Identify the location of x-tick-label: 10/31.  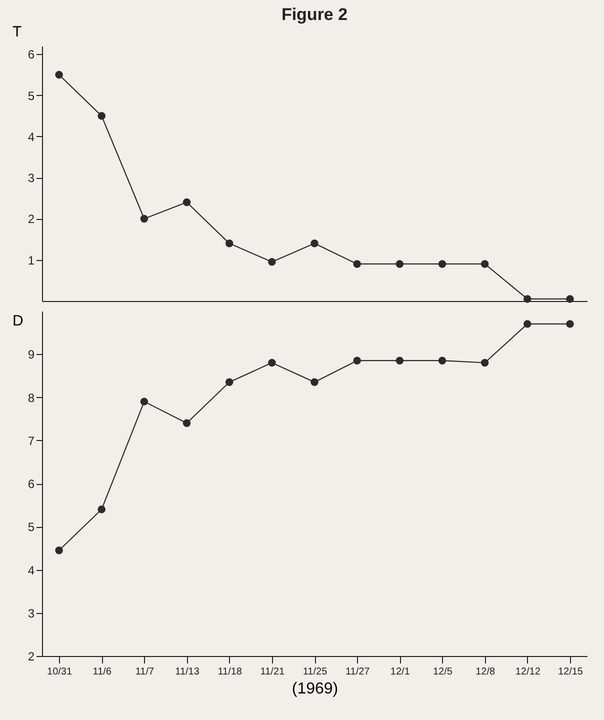
(59, 672).